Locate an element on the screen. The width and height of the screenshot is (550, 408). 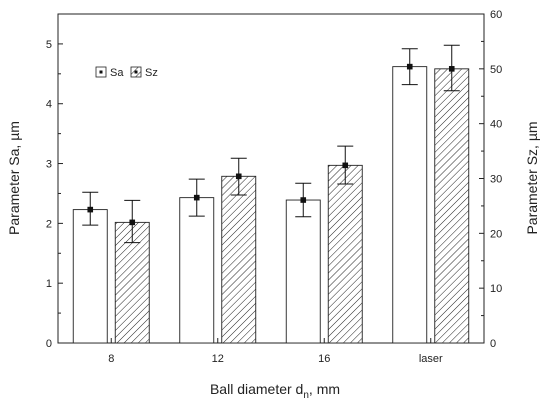
y-right-tick-label: 0 is located at coordinates (493, 344).